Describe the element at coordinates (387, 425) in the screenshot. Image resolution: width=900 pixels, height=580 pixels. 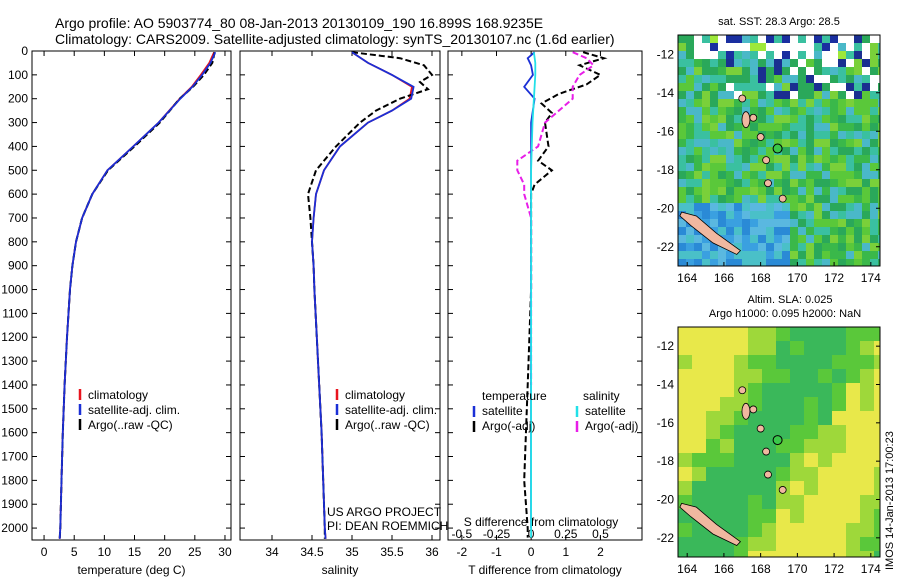
I see `legend-label: Argo(..raw -QC)` at that location.